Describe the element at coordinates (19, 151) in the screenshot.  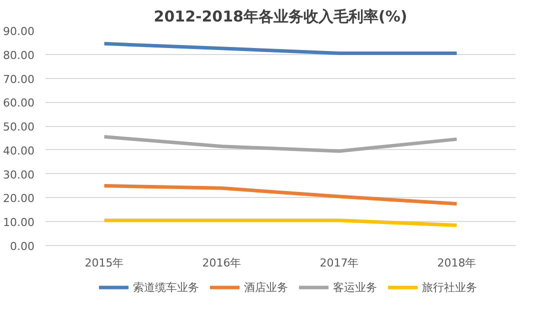
I see `y-tick-label: 40.00` at that location.